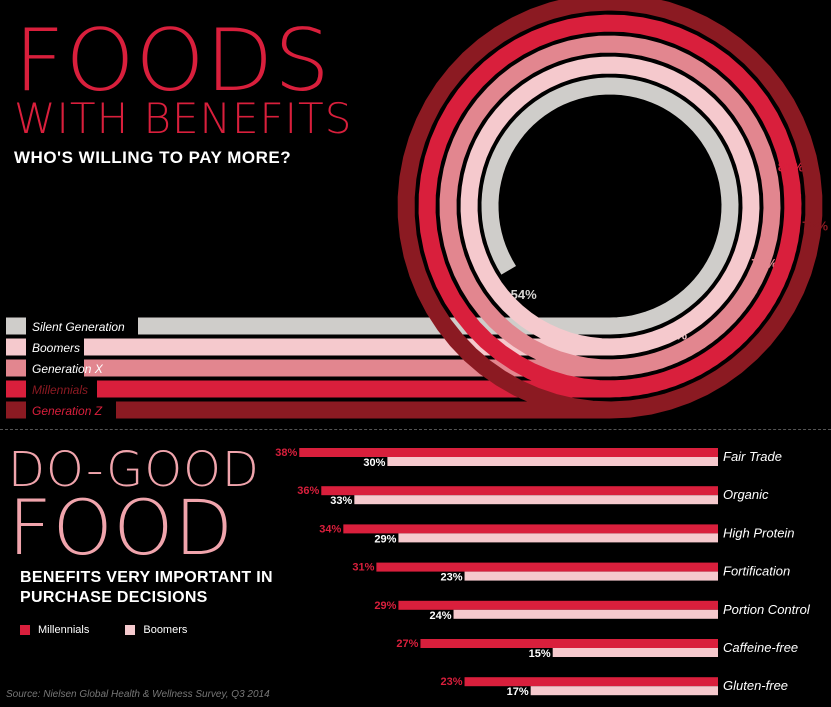  I want to click on radial-value-label: 54%, so click(524, 294).